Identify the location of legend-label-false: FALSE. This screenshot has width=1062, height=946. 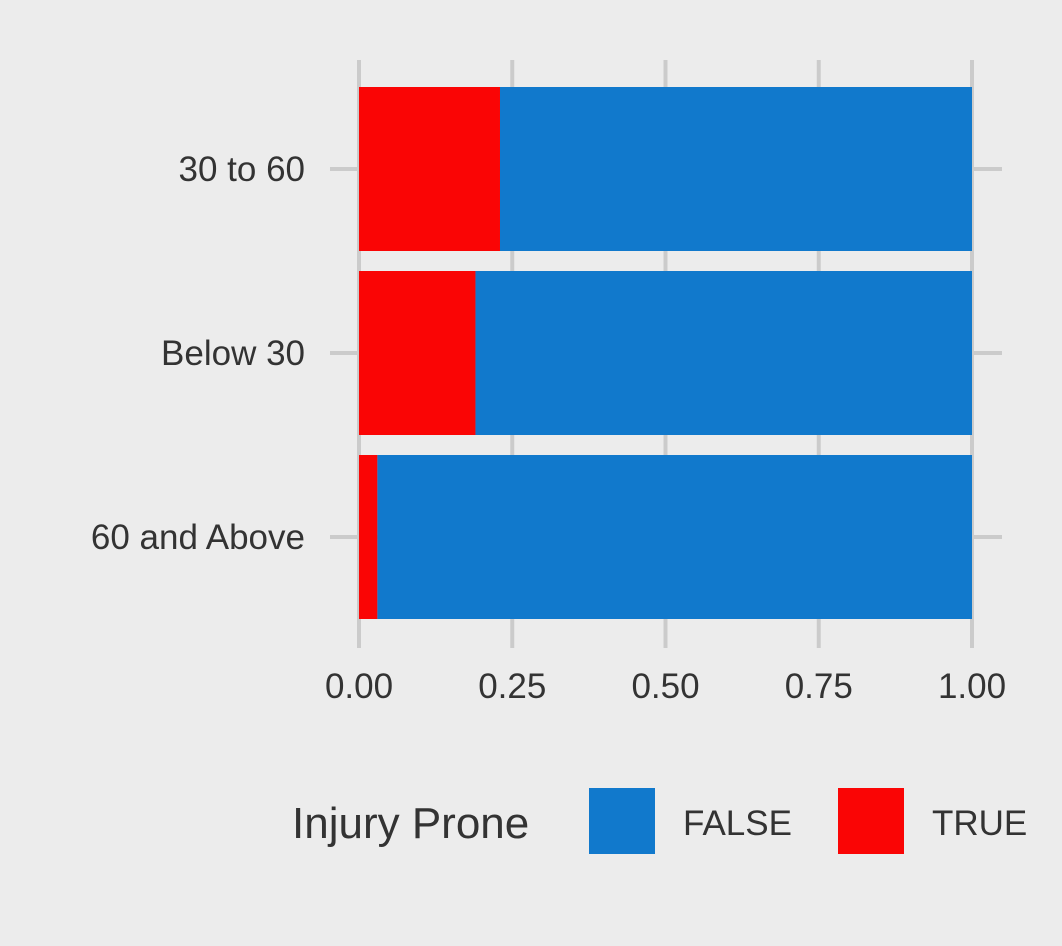
(737, 823).